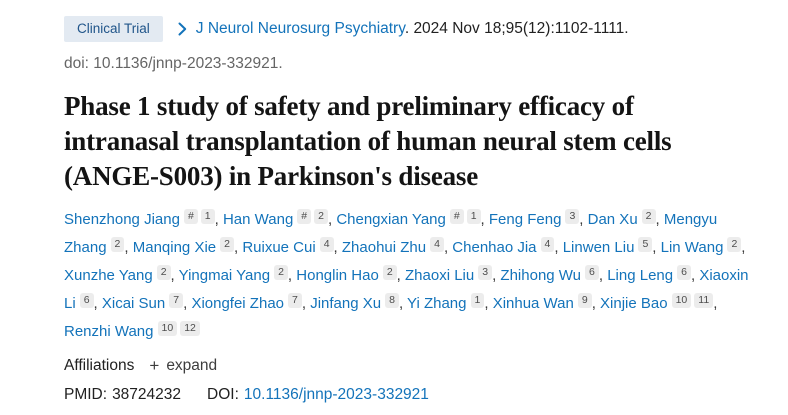  I want to click on author-link: Zhaoxi Liu, so click(440, 275).